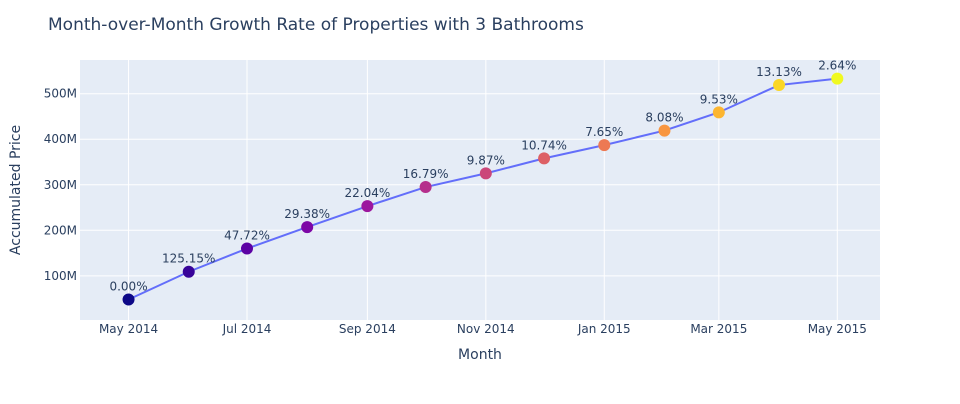 This screenshot has width=960, height=404. I want to click on y-tick-label: 300M, so click(60, 185).